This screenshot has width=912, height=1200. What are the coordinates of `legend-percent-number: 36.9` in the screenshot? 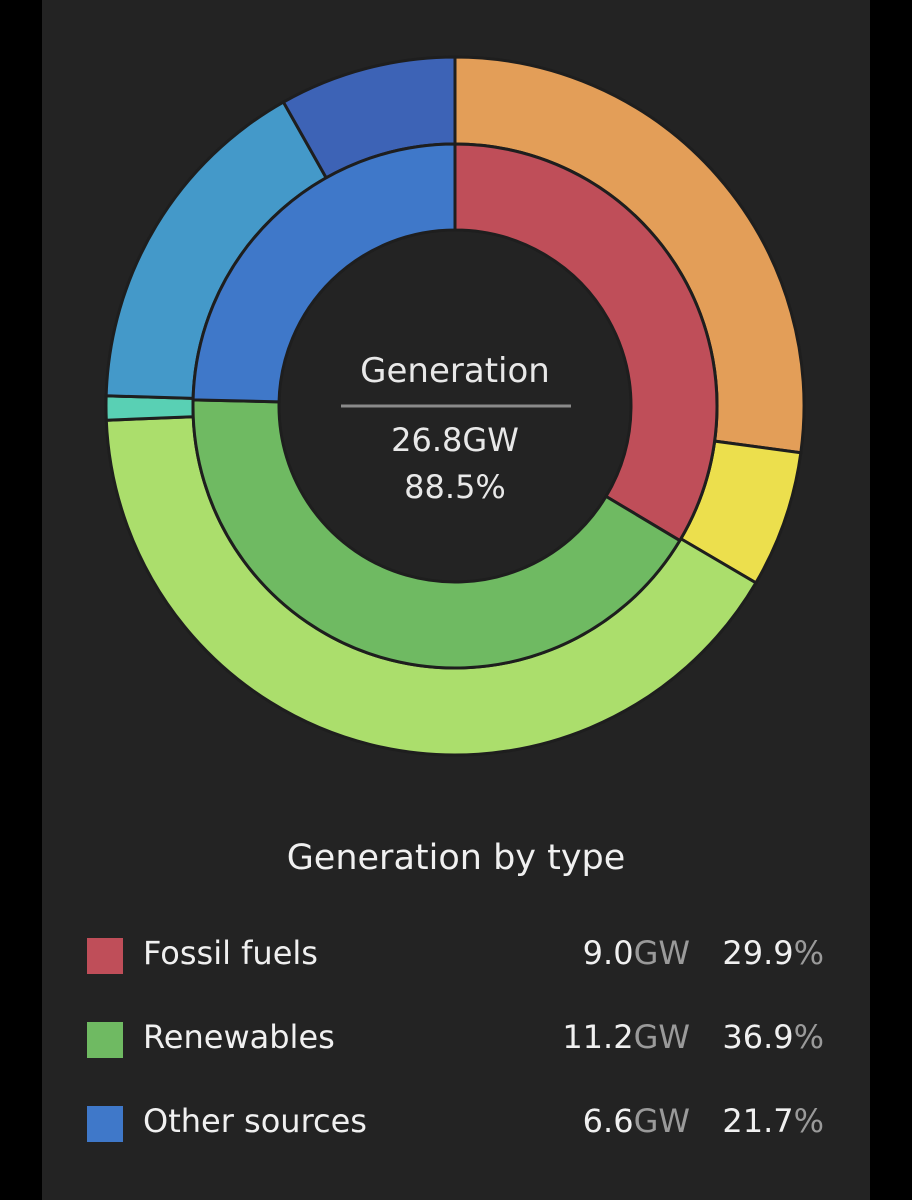 It's located at (758, 1037).